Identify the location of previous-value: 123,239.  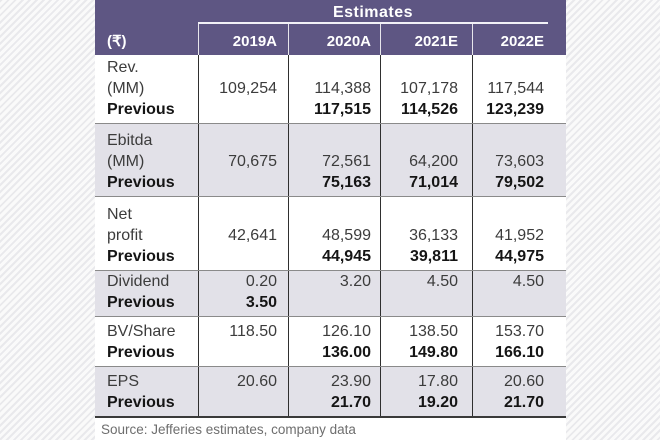
(515, 109).